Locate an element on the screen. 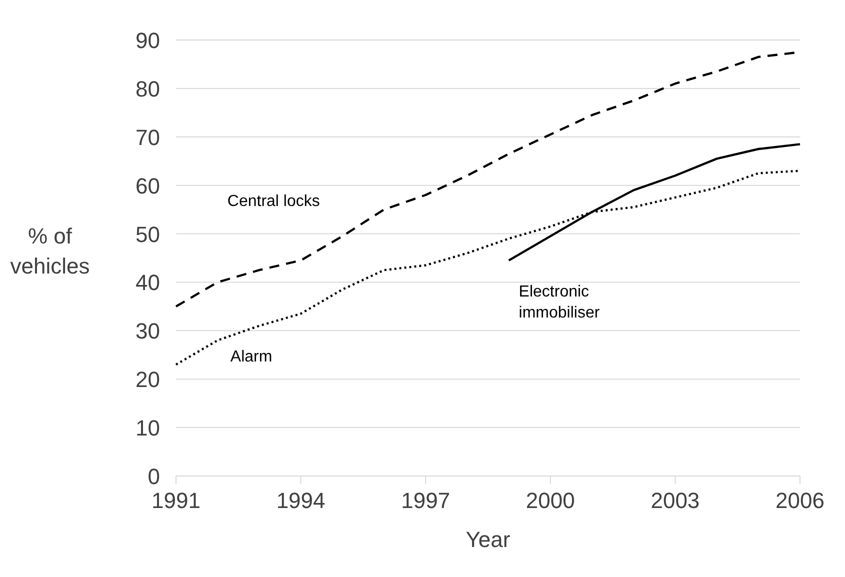 The height and width of the screenshot is (577, 845). text: Central locks is located at coordinates (273, 201).